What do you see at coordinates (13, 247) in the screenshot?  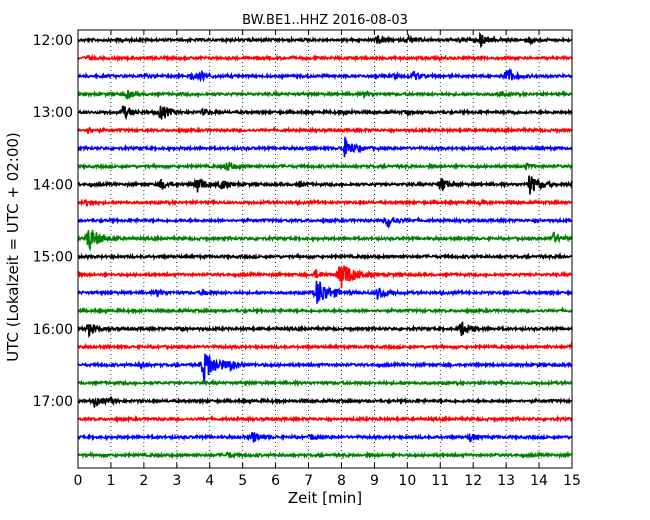 I see `y-axis-label: UTC (Lokalzeit = UTC + 02:00)` at bounding box center [13, 247].